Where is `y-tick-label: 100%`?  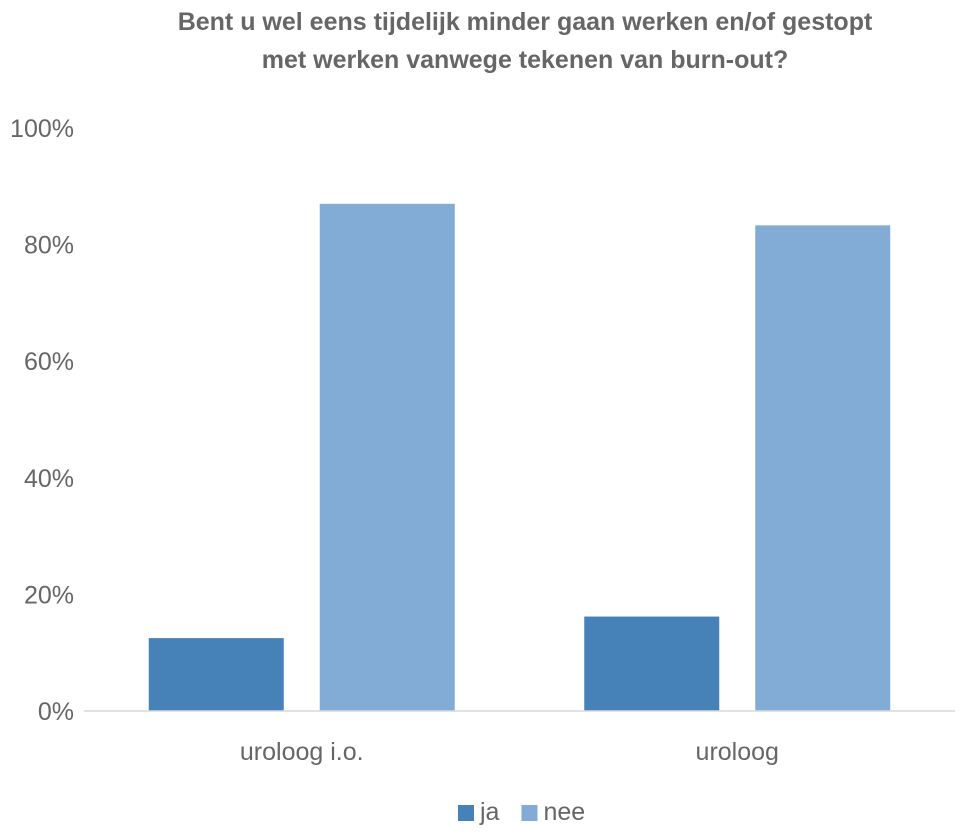
y-tick-label: 100% is located at coordinates (42, 129).